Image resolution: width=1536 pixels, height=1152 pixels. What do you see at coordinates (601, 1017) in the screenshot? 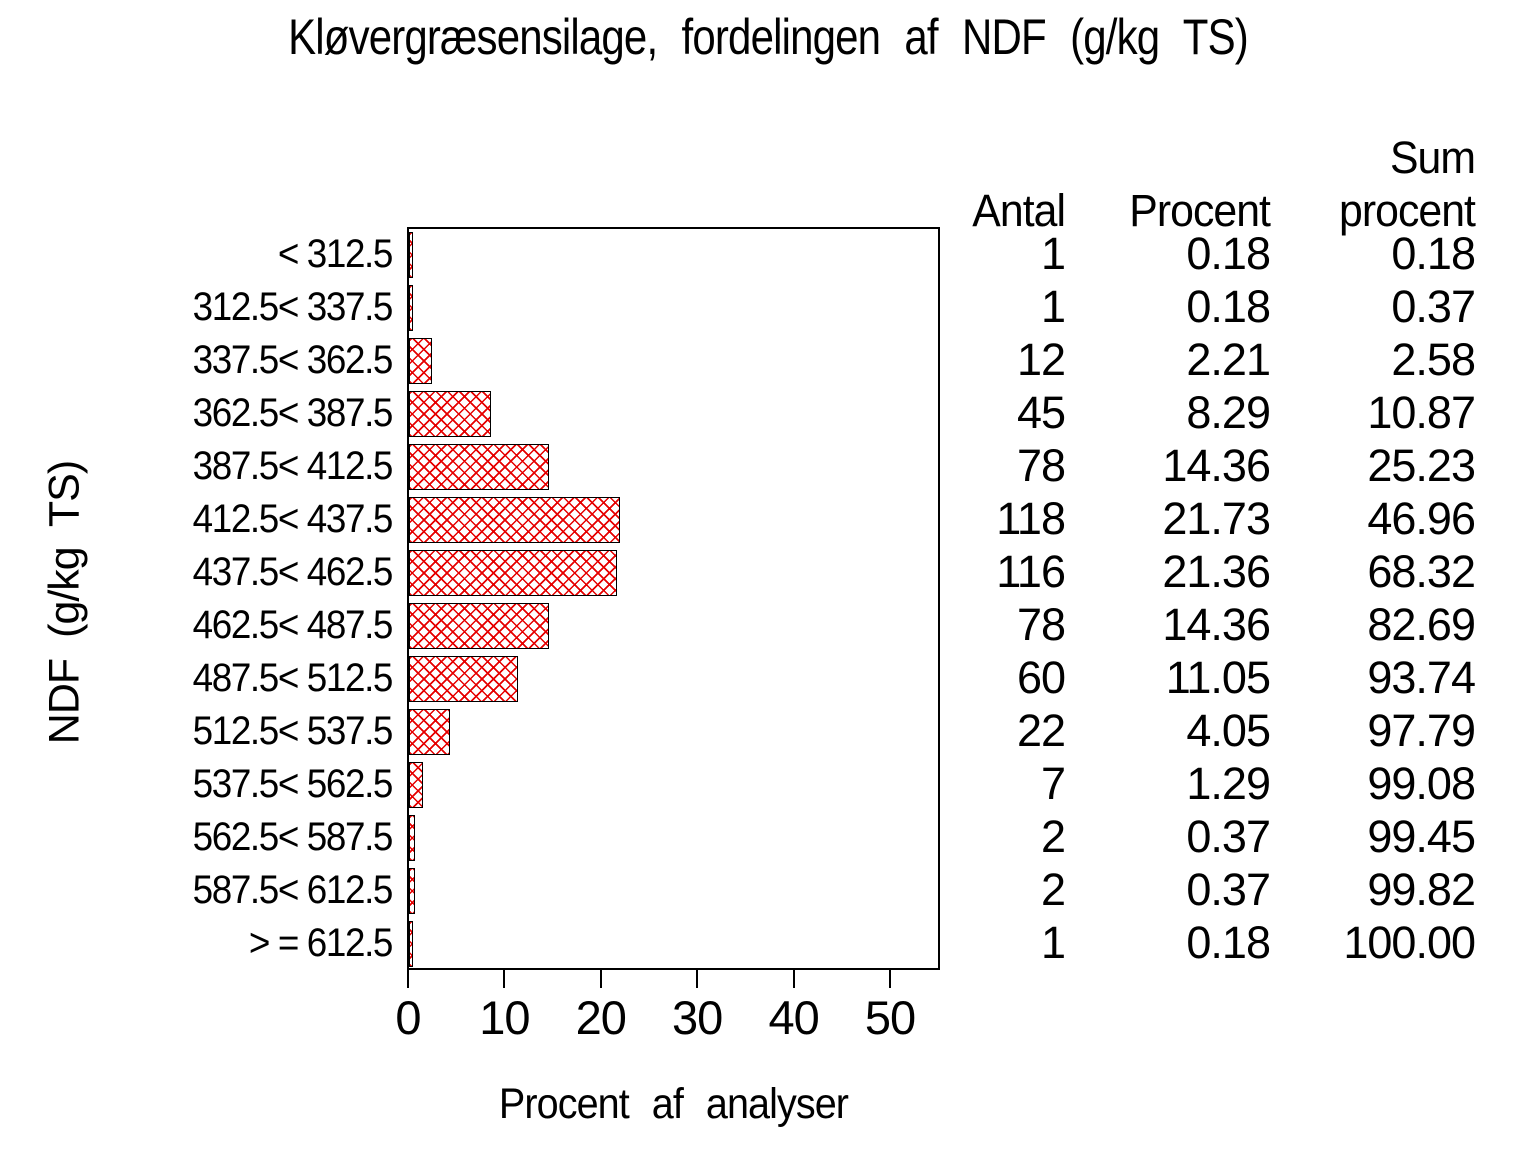
I see `x-tick-label: 20` at bounding box center [601, 1017].